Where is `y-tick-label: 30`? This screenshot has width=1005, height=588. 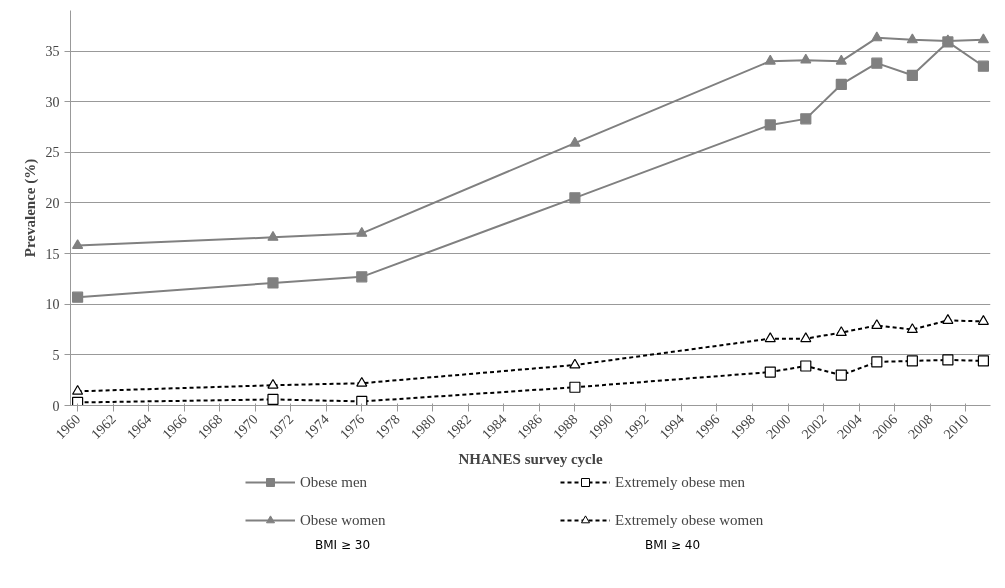
y-tick-label: 30 is located at coordinates (52, 102).